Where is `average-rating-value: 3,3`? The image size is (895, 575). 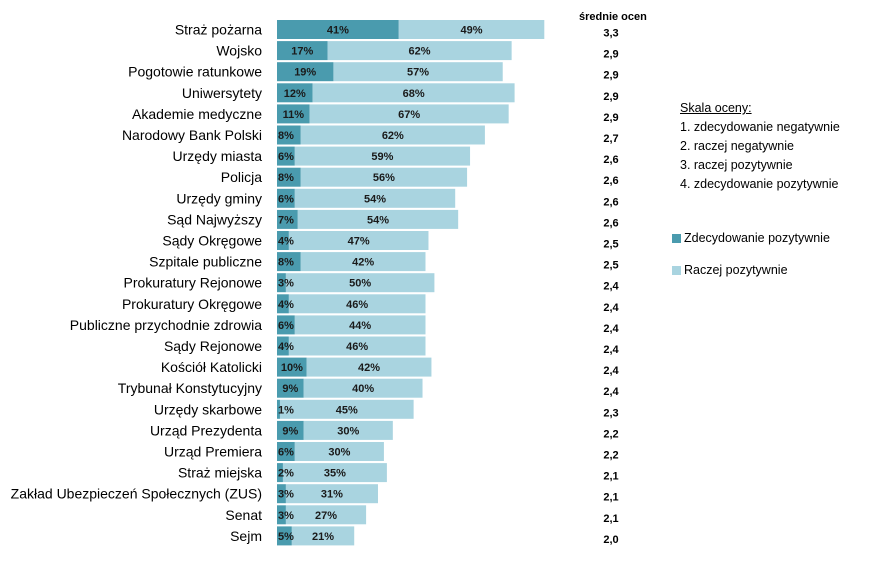
average-rating-value: 3,3 is located at coordinates (610, 34).